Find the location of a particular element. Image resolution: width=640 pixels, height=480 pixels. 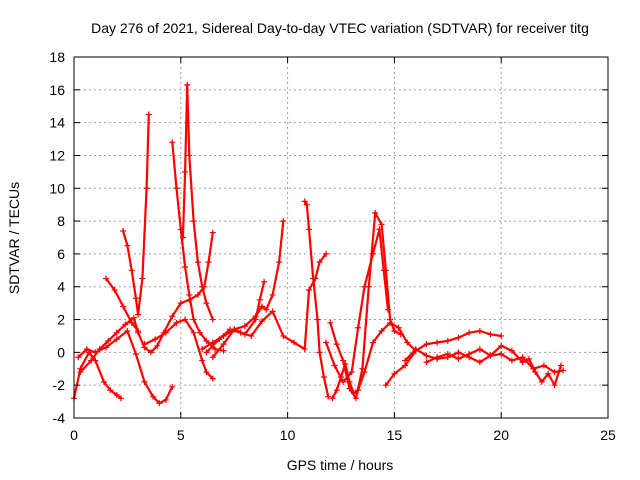

y-tick-label: -4 is located at coordinates (59, 418).